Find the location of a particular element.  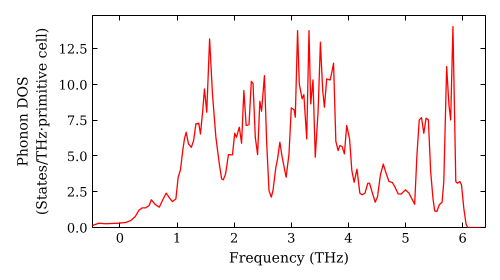

x-tick-label: 3 is located at coordinates (291, 239).